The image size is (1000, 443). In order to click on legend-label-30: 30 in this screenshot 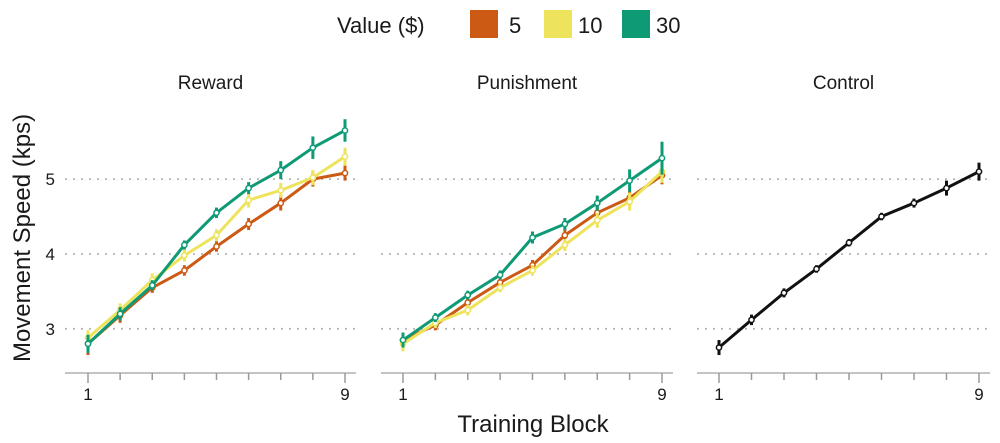, I will do `click(668, 25)`.